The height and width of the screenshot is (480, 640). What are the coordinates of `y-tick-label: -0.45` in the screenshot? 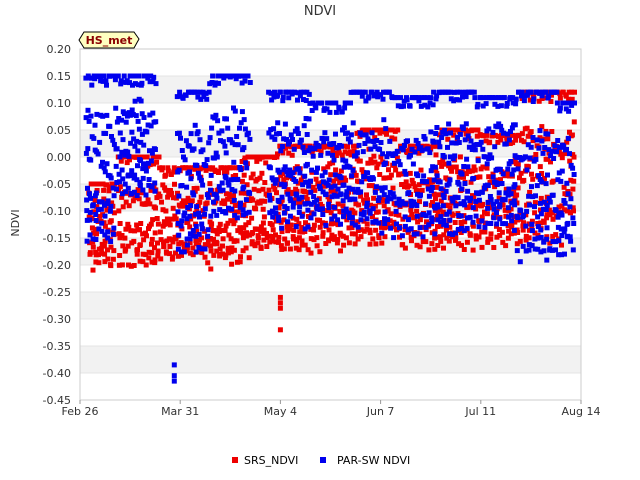 It's located at (57, 400).